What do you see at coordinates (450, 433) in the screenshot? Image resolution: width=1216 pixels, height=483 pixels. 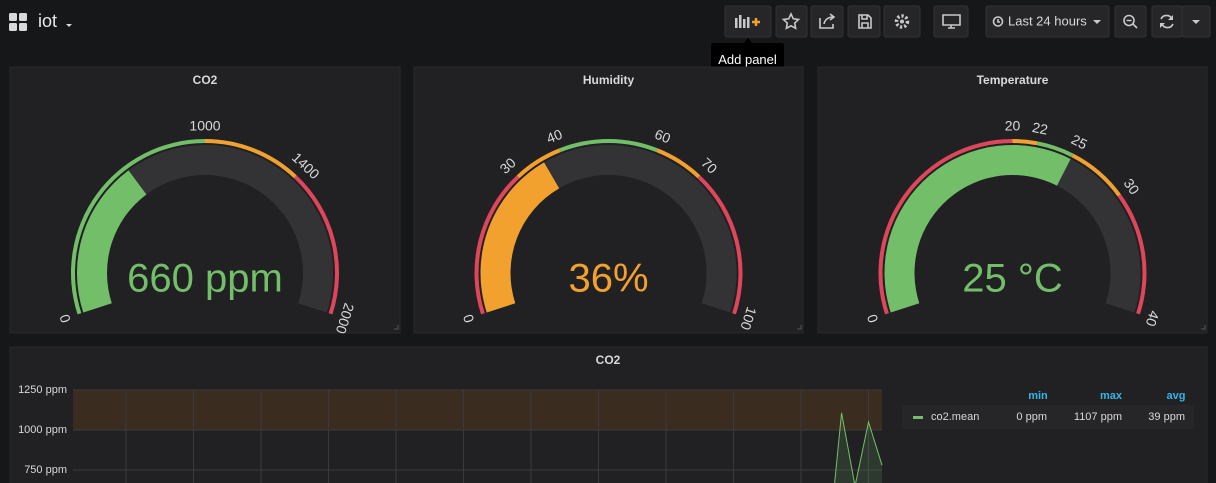 I see `graph: 1250 ppm 1000 ppm 750 ppm` at bounding box center [450, 433].